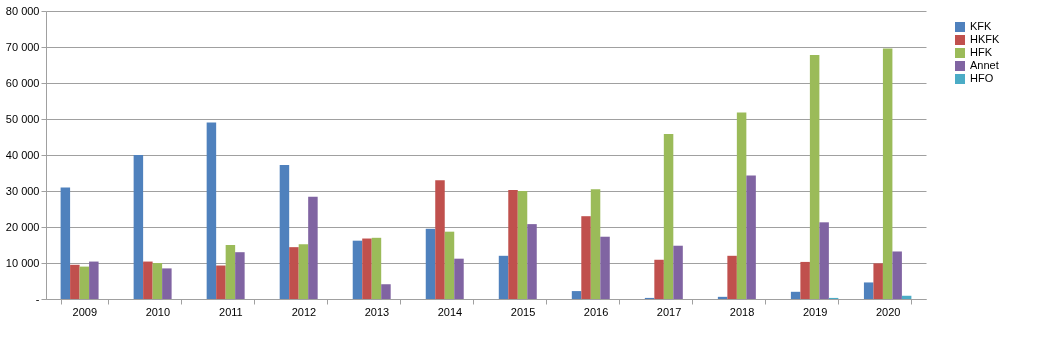 The height and width of the screenshot is (342, 1042). I want to click on y-tick-label: 50 000, so click(22, 118).